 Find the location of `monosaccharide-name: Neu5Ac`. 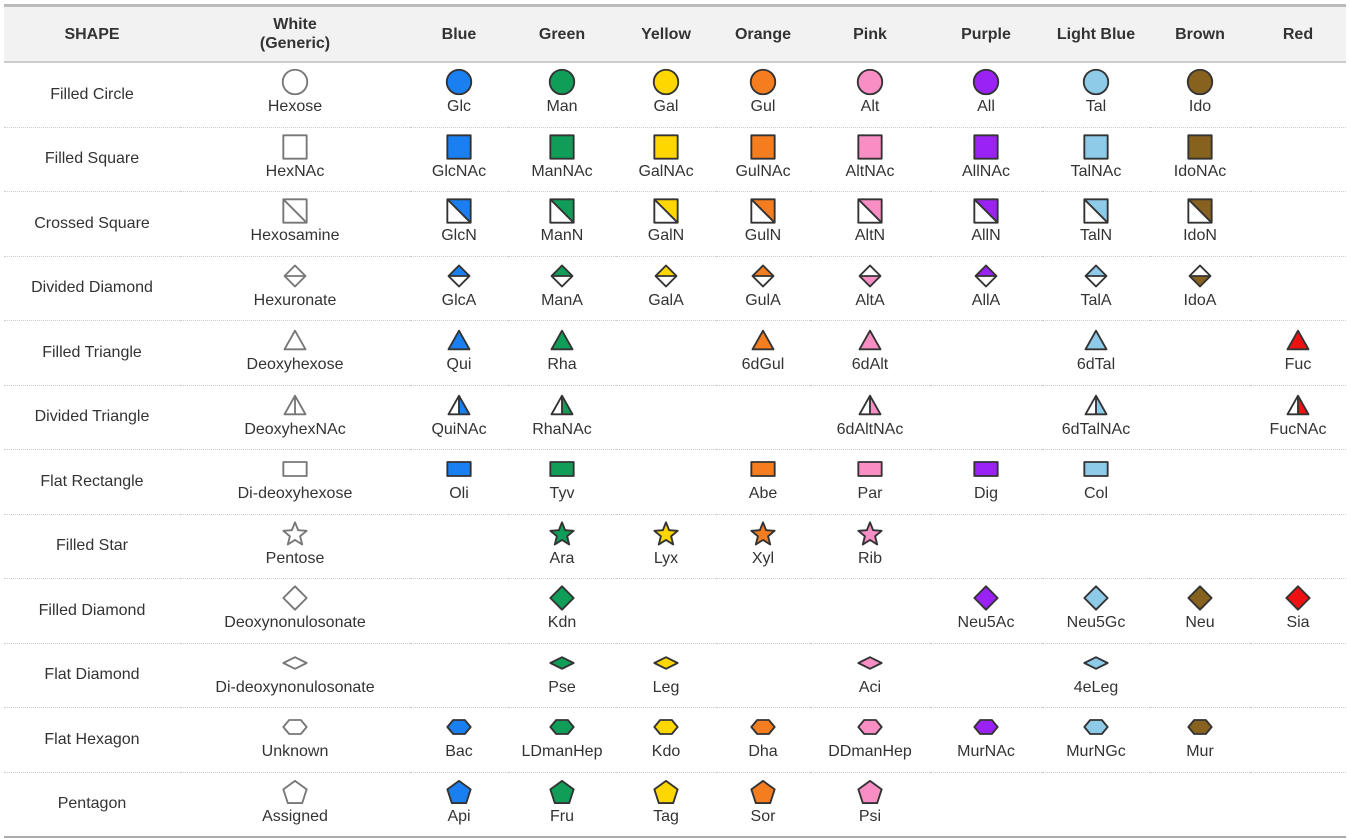

monosaccharide-name: Neu5Ac is located at coordinates (986, 622).